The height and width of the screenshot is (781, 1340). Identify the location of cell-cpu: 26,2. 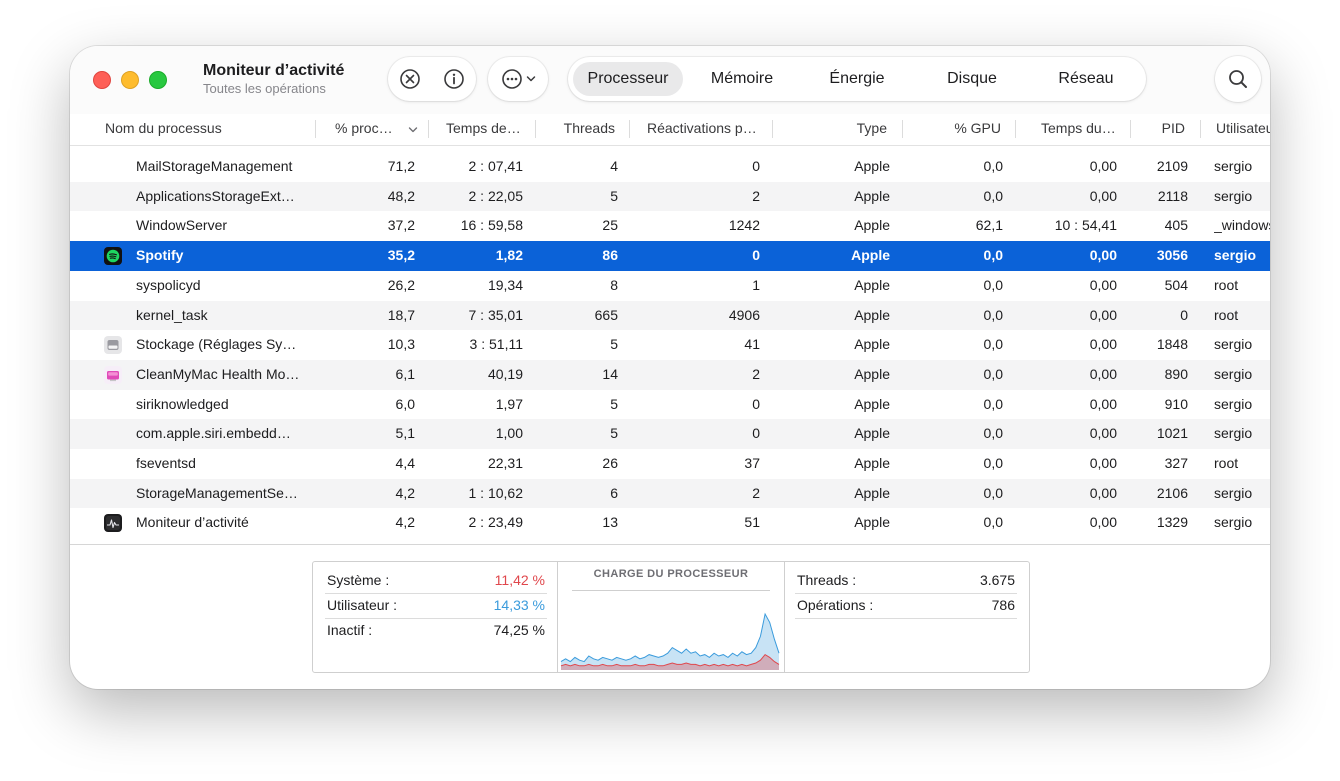
(401, 284).